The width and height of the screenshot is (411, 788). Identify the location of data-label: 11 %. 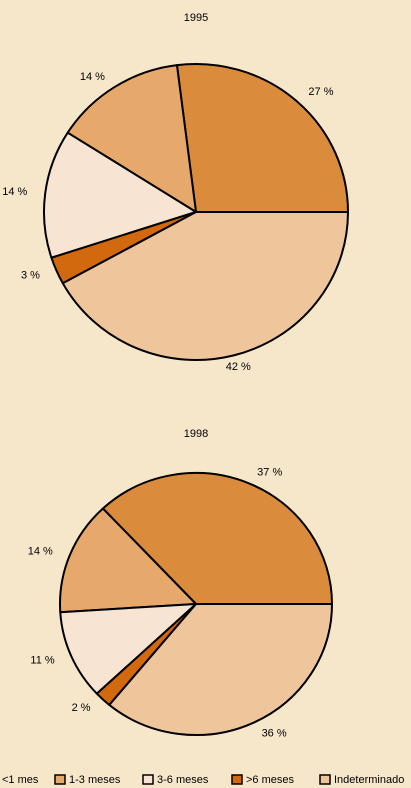
(42, 661).